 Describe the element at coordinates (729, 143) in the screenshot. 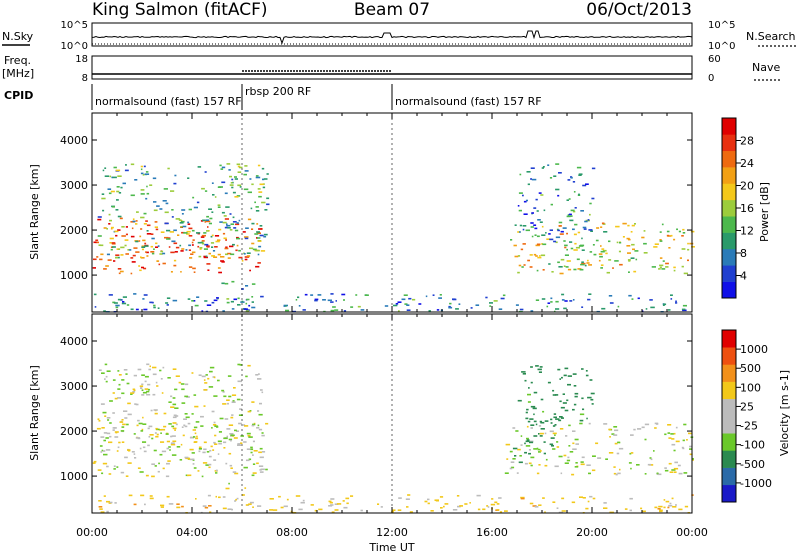

I see `colorbar-swatch` at that location.